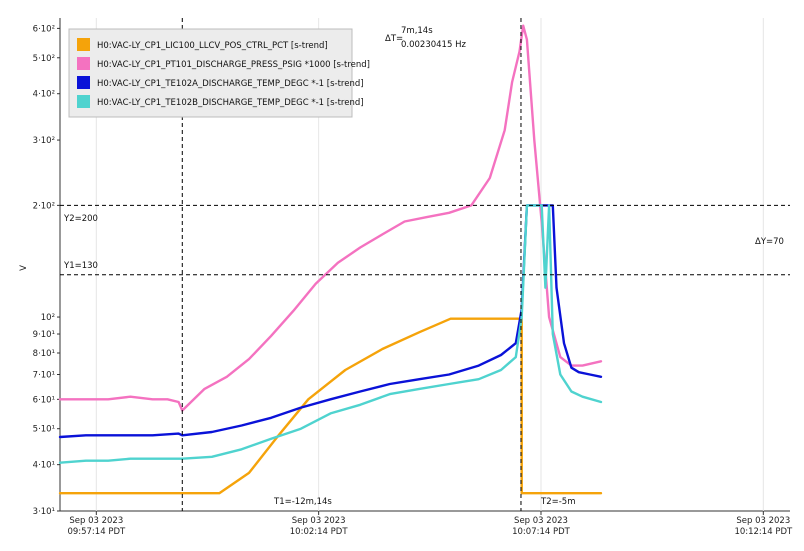 This screenshot has height=551, width=804. What do you see at coordinates (769, 242) in the screenshot?
I see `delta-y-label: ΔY=70` at bounding box center [769, 242].